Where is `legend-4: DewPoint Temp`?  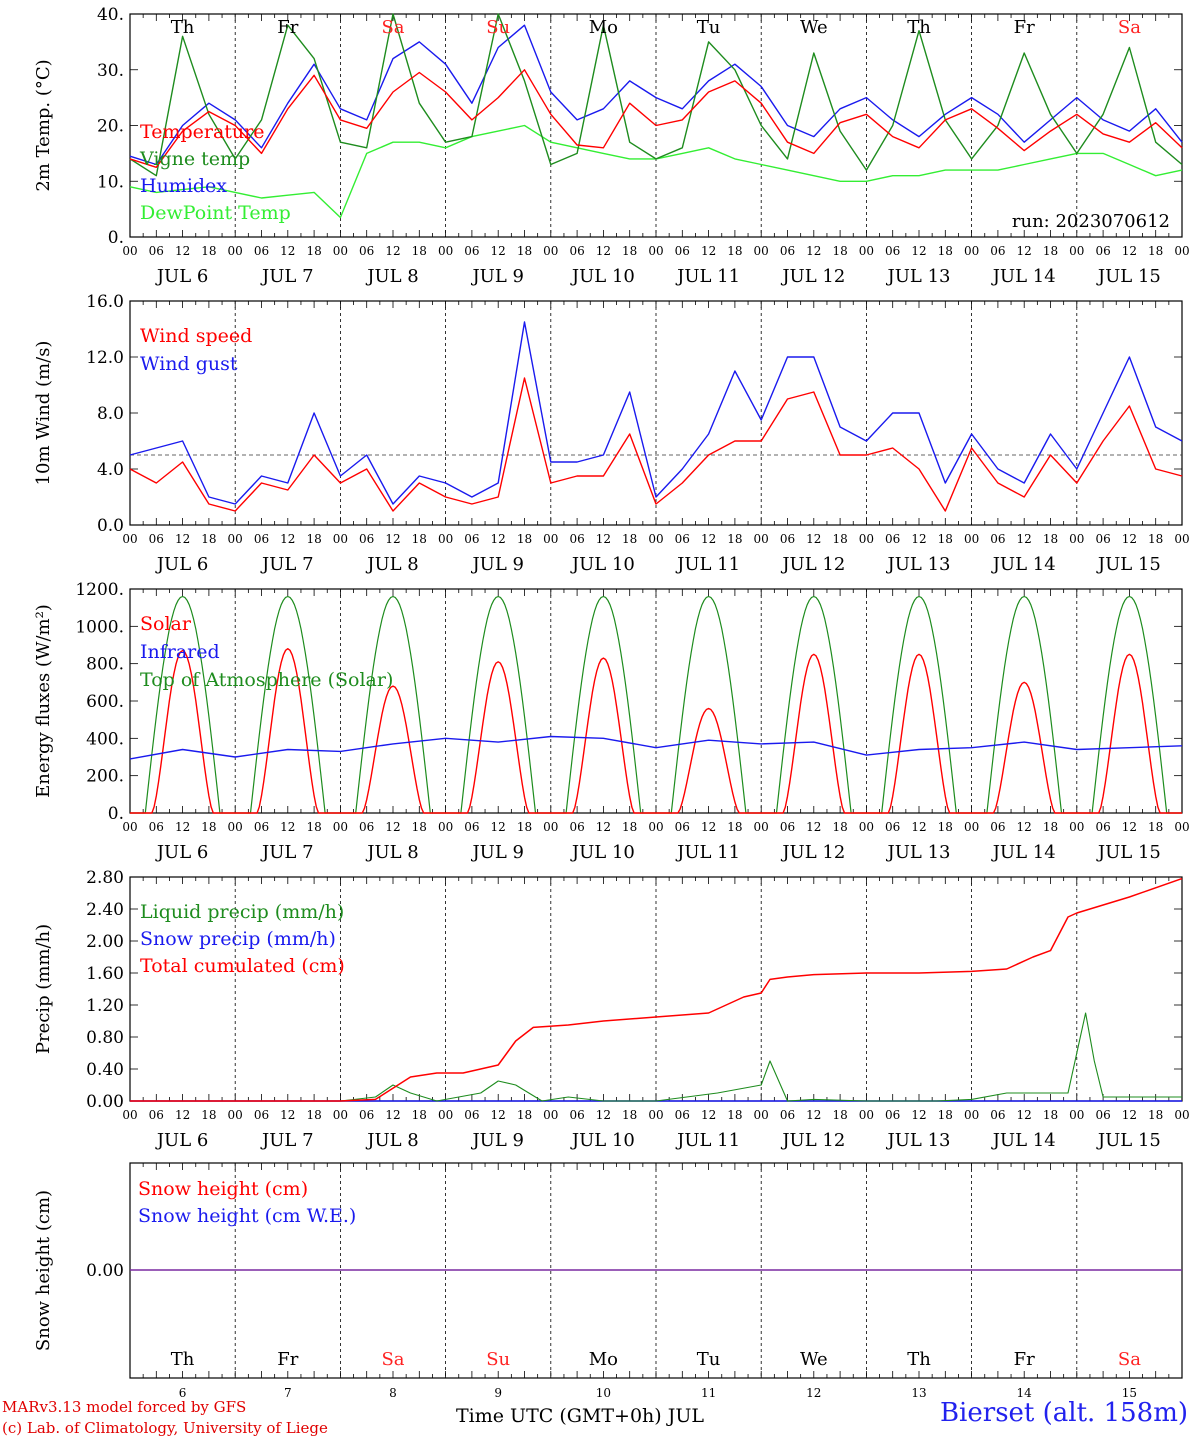
legend-4: DewPoint Temp is located at coordinates (215, 213).